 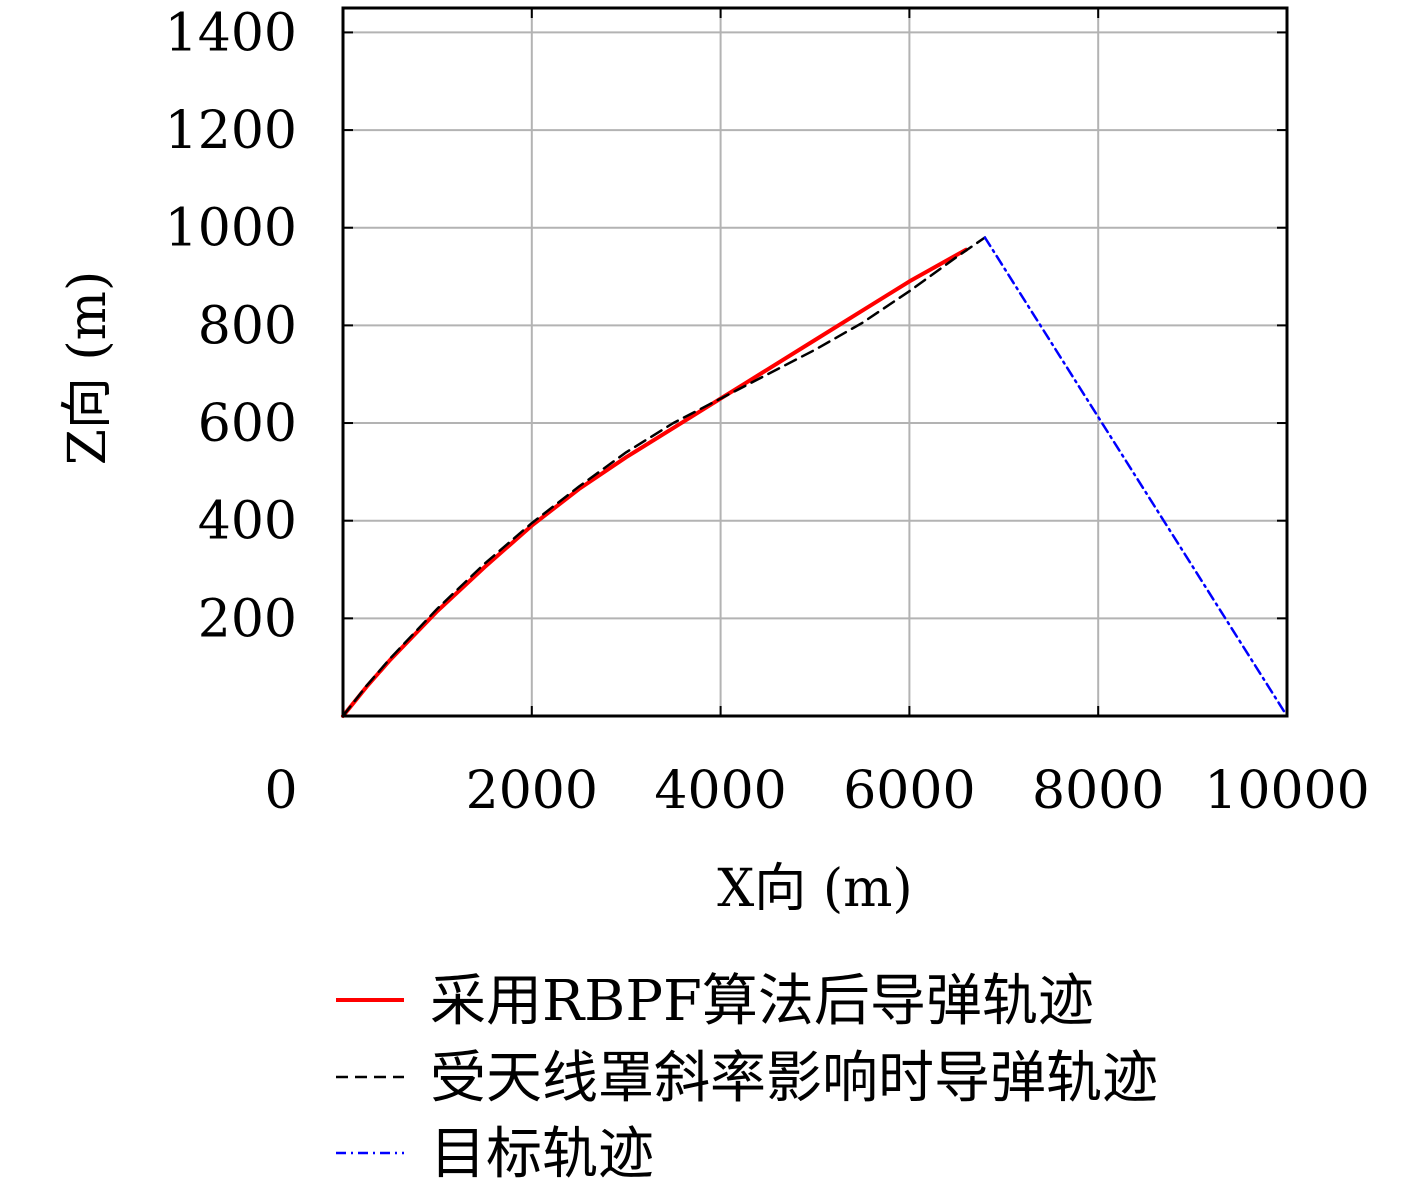 I want to click on x-tick-label: 6000, so click(x=909, y=791).